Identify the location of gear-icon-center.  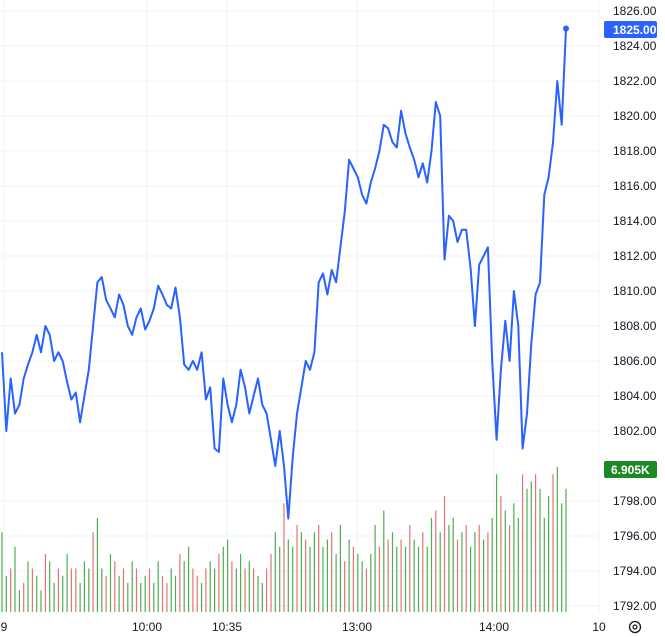
(635, 627).